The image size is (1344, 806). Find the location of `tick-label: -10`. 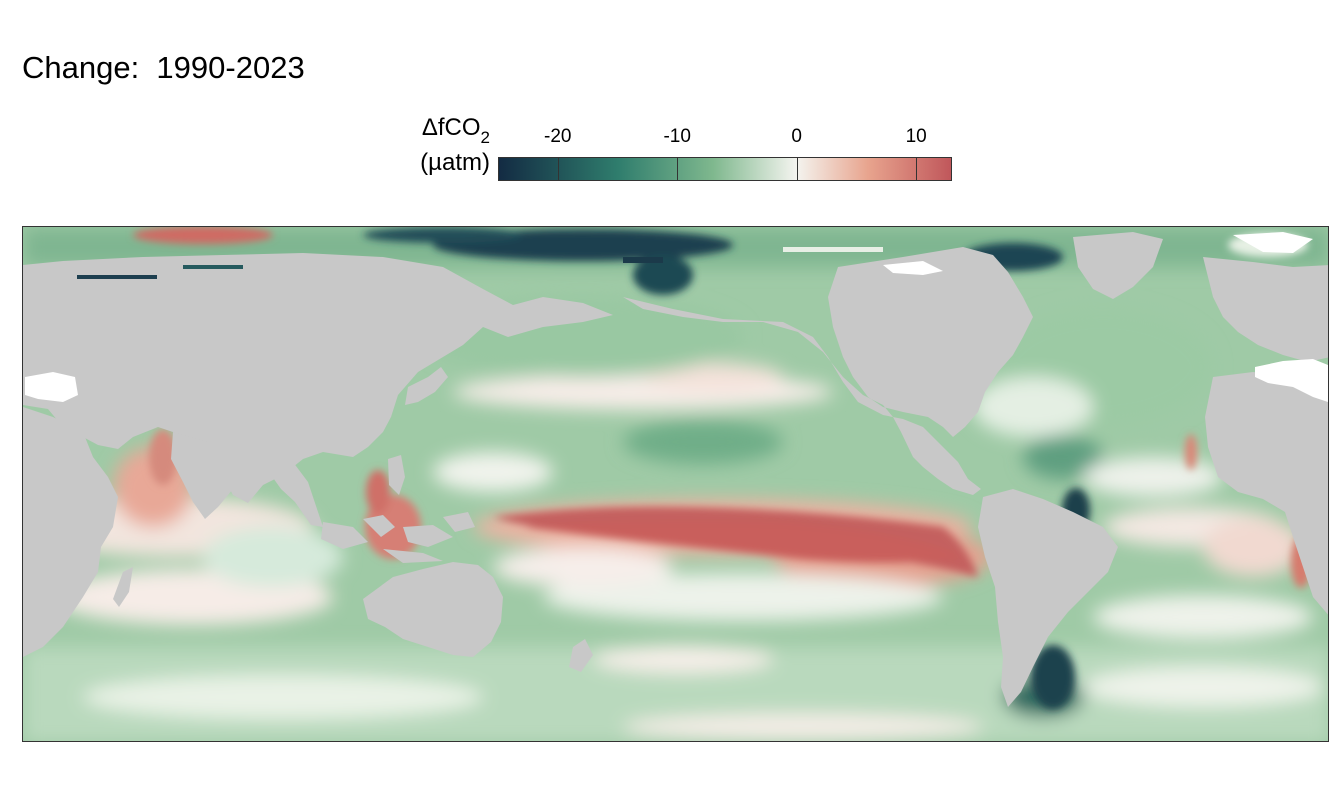

tick-label: -10 is located at coordinates (677, 136).